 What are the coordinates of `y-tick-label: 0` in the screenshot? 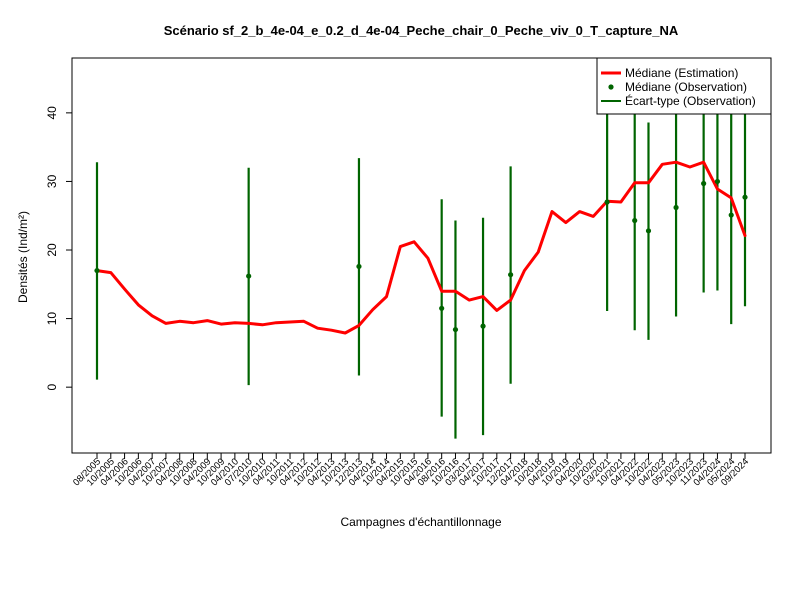 It's located at (52, 387).